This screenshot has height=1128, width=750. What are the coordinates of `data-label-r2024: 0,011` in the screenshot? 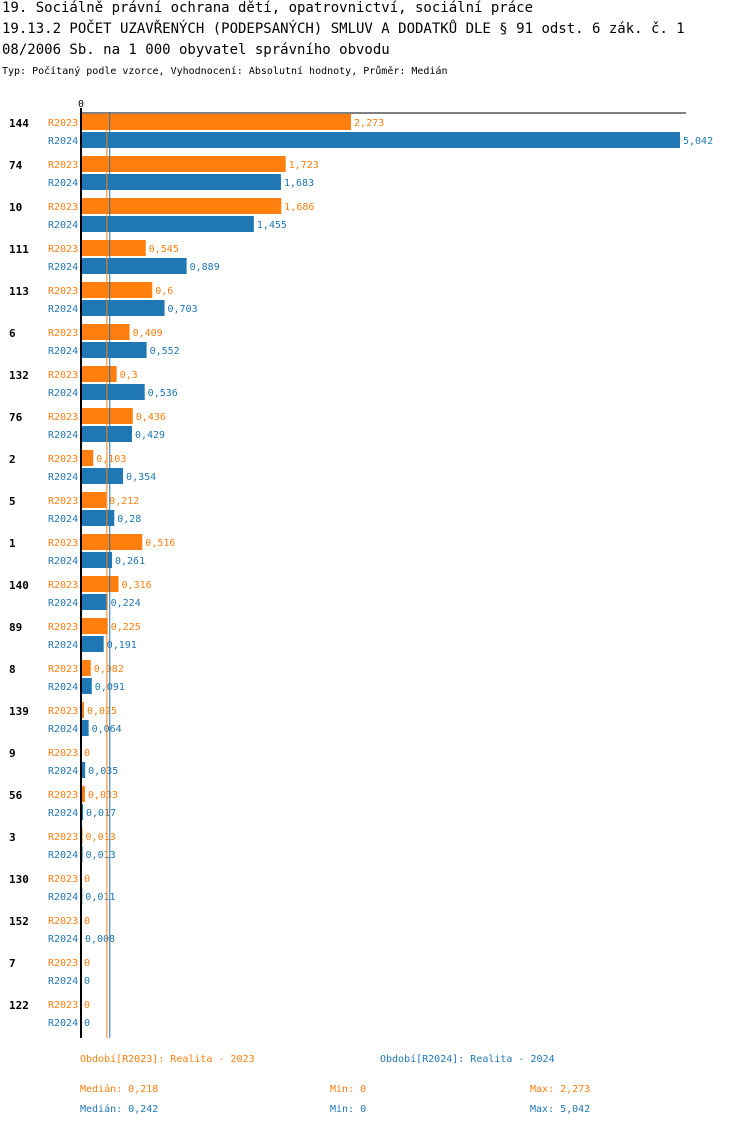 It's located at (100, 897).